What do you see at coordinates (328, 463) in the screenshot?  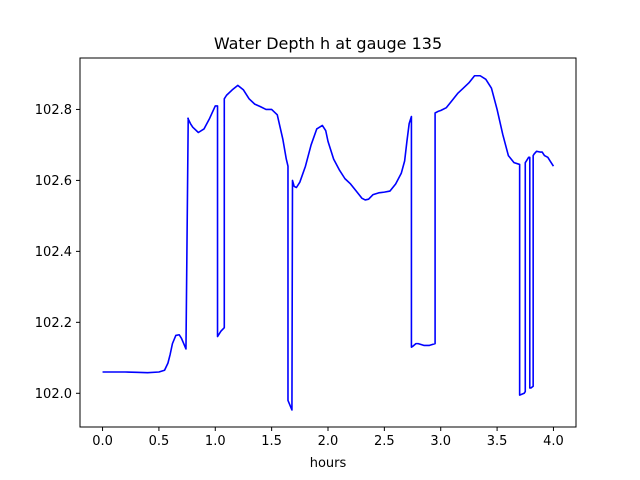 I see `x-axis-label: hours` at bounding box center [328, 463].